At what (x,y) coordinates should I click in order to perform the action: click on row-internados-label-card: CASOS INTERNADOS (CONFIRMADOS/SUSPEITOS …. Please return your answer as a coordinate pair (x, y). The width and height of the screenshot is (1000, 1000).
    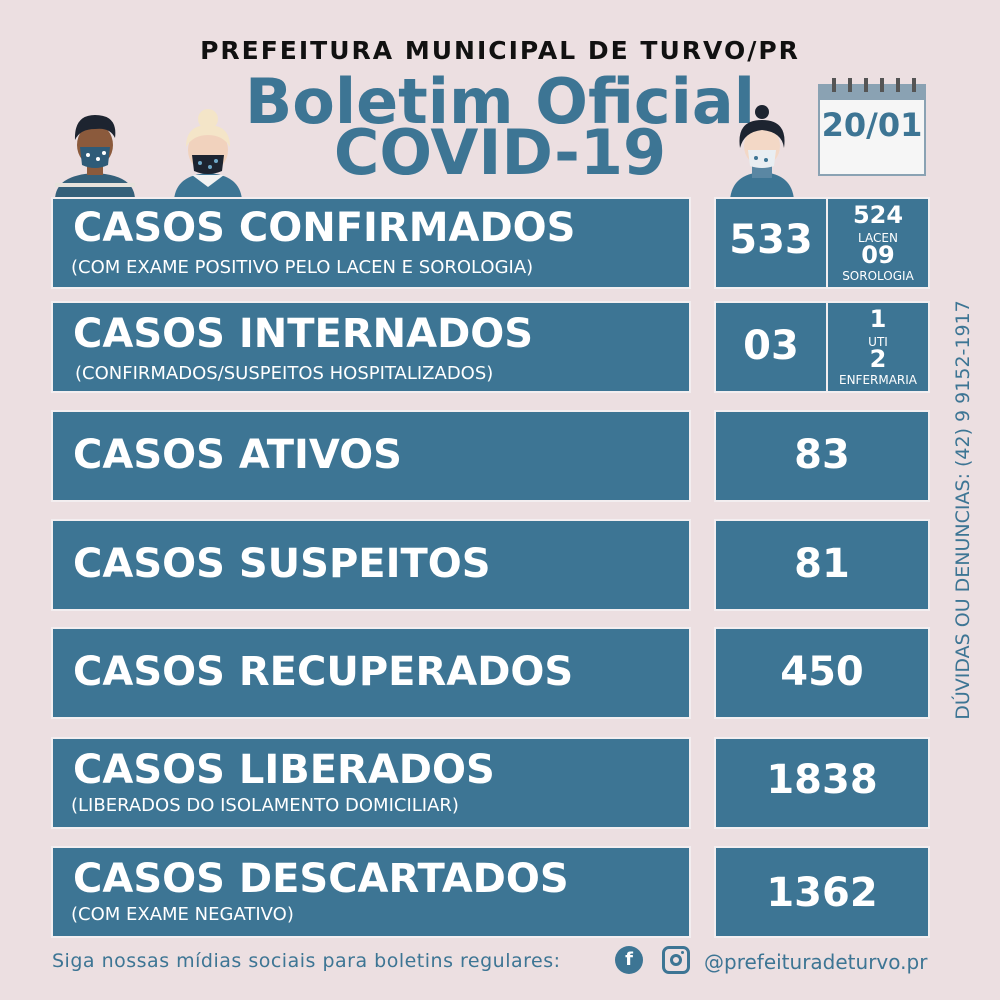
    Looking at the image, I should click on (371, 347).